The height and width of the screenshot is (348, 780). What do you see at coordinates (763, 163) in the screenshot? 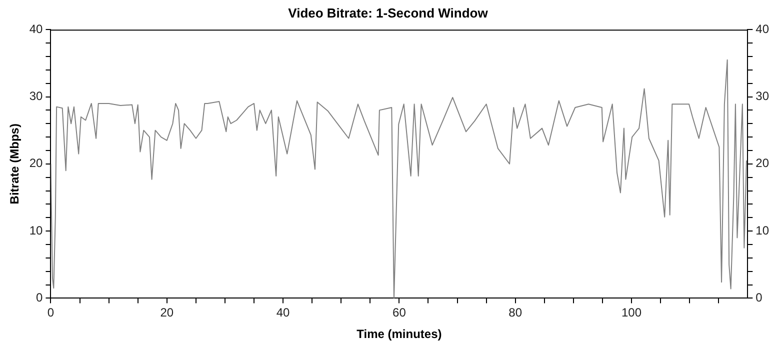
I see `y2-tick-label: 20` at bounding box center [763, 163].